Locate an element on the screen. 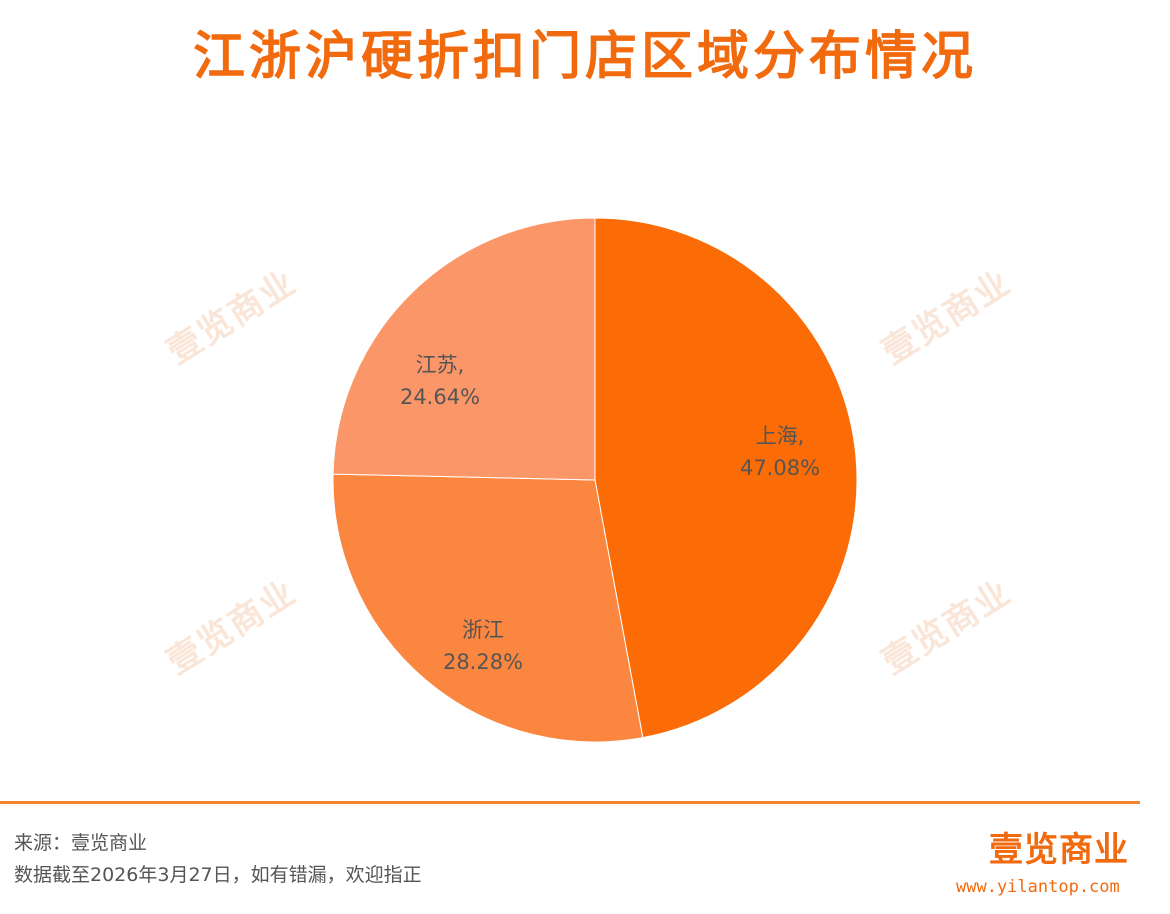  slice-name-label: 上海, is located at coordinates (780, 436).